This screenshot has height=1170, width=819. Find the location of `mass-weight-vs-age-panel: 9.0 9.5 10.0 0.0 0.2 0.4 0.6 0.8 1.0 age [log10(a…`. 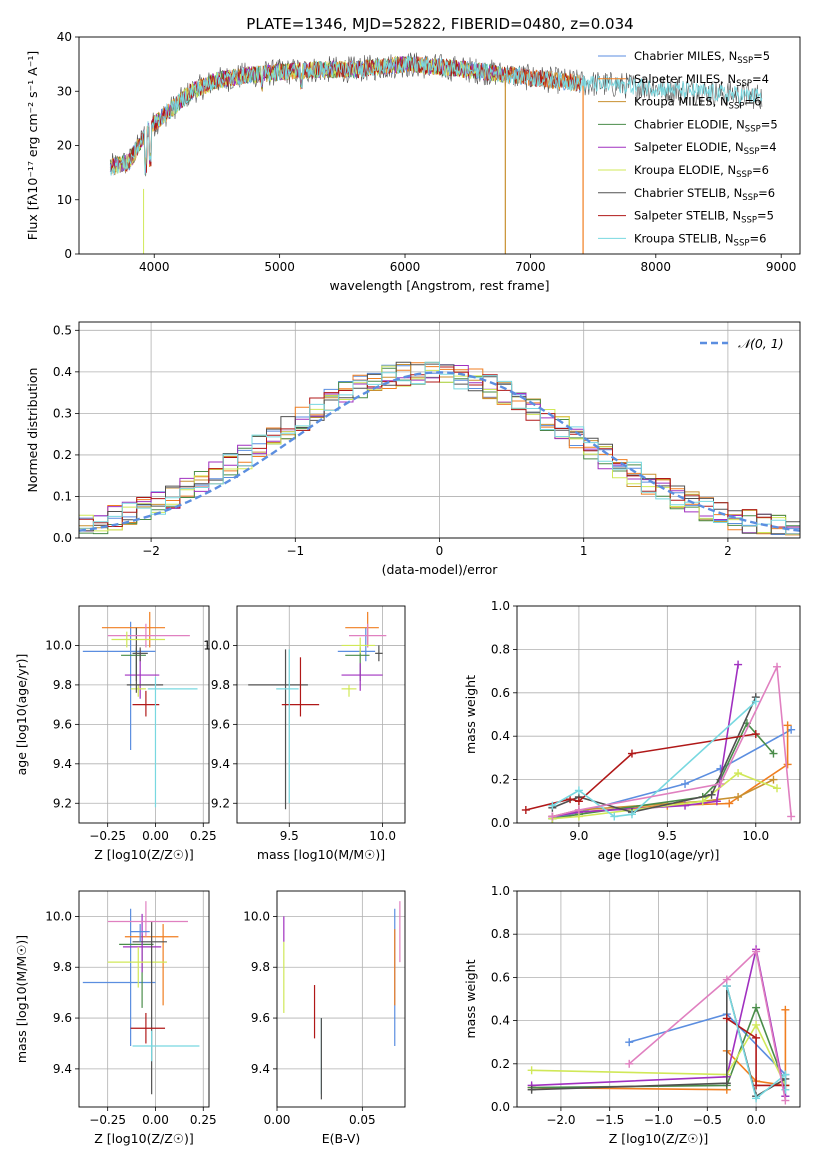

mass-weight-vs-age-panel: 9.0 9.5 10.0 0.0 0.2 0.4 0.6 0.8 1.0 age [log10(a… is located at coordinates (632, 730).